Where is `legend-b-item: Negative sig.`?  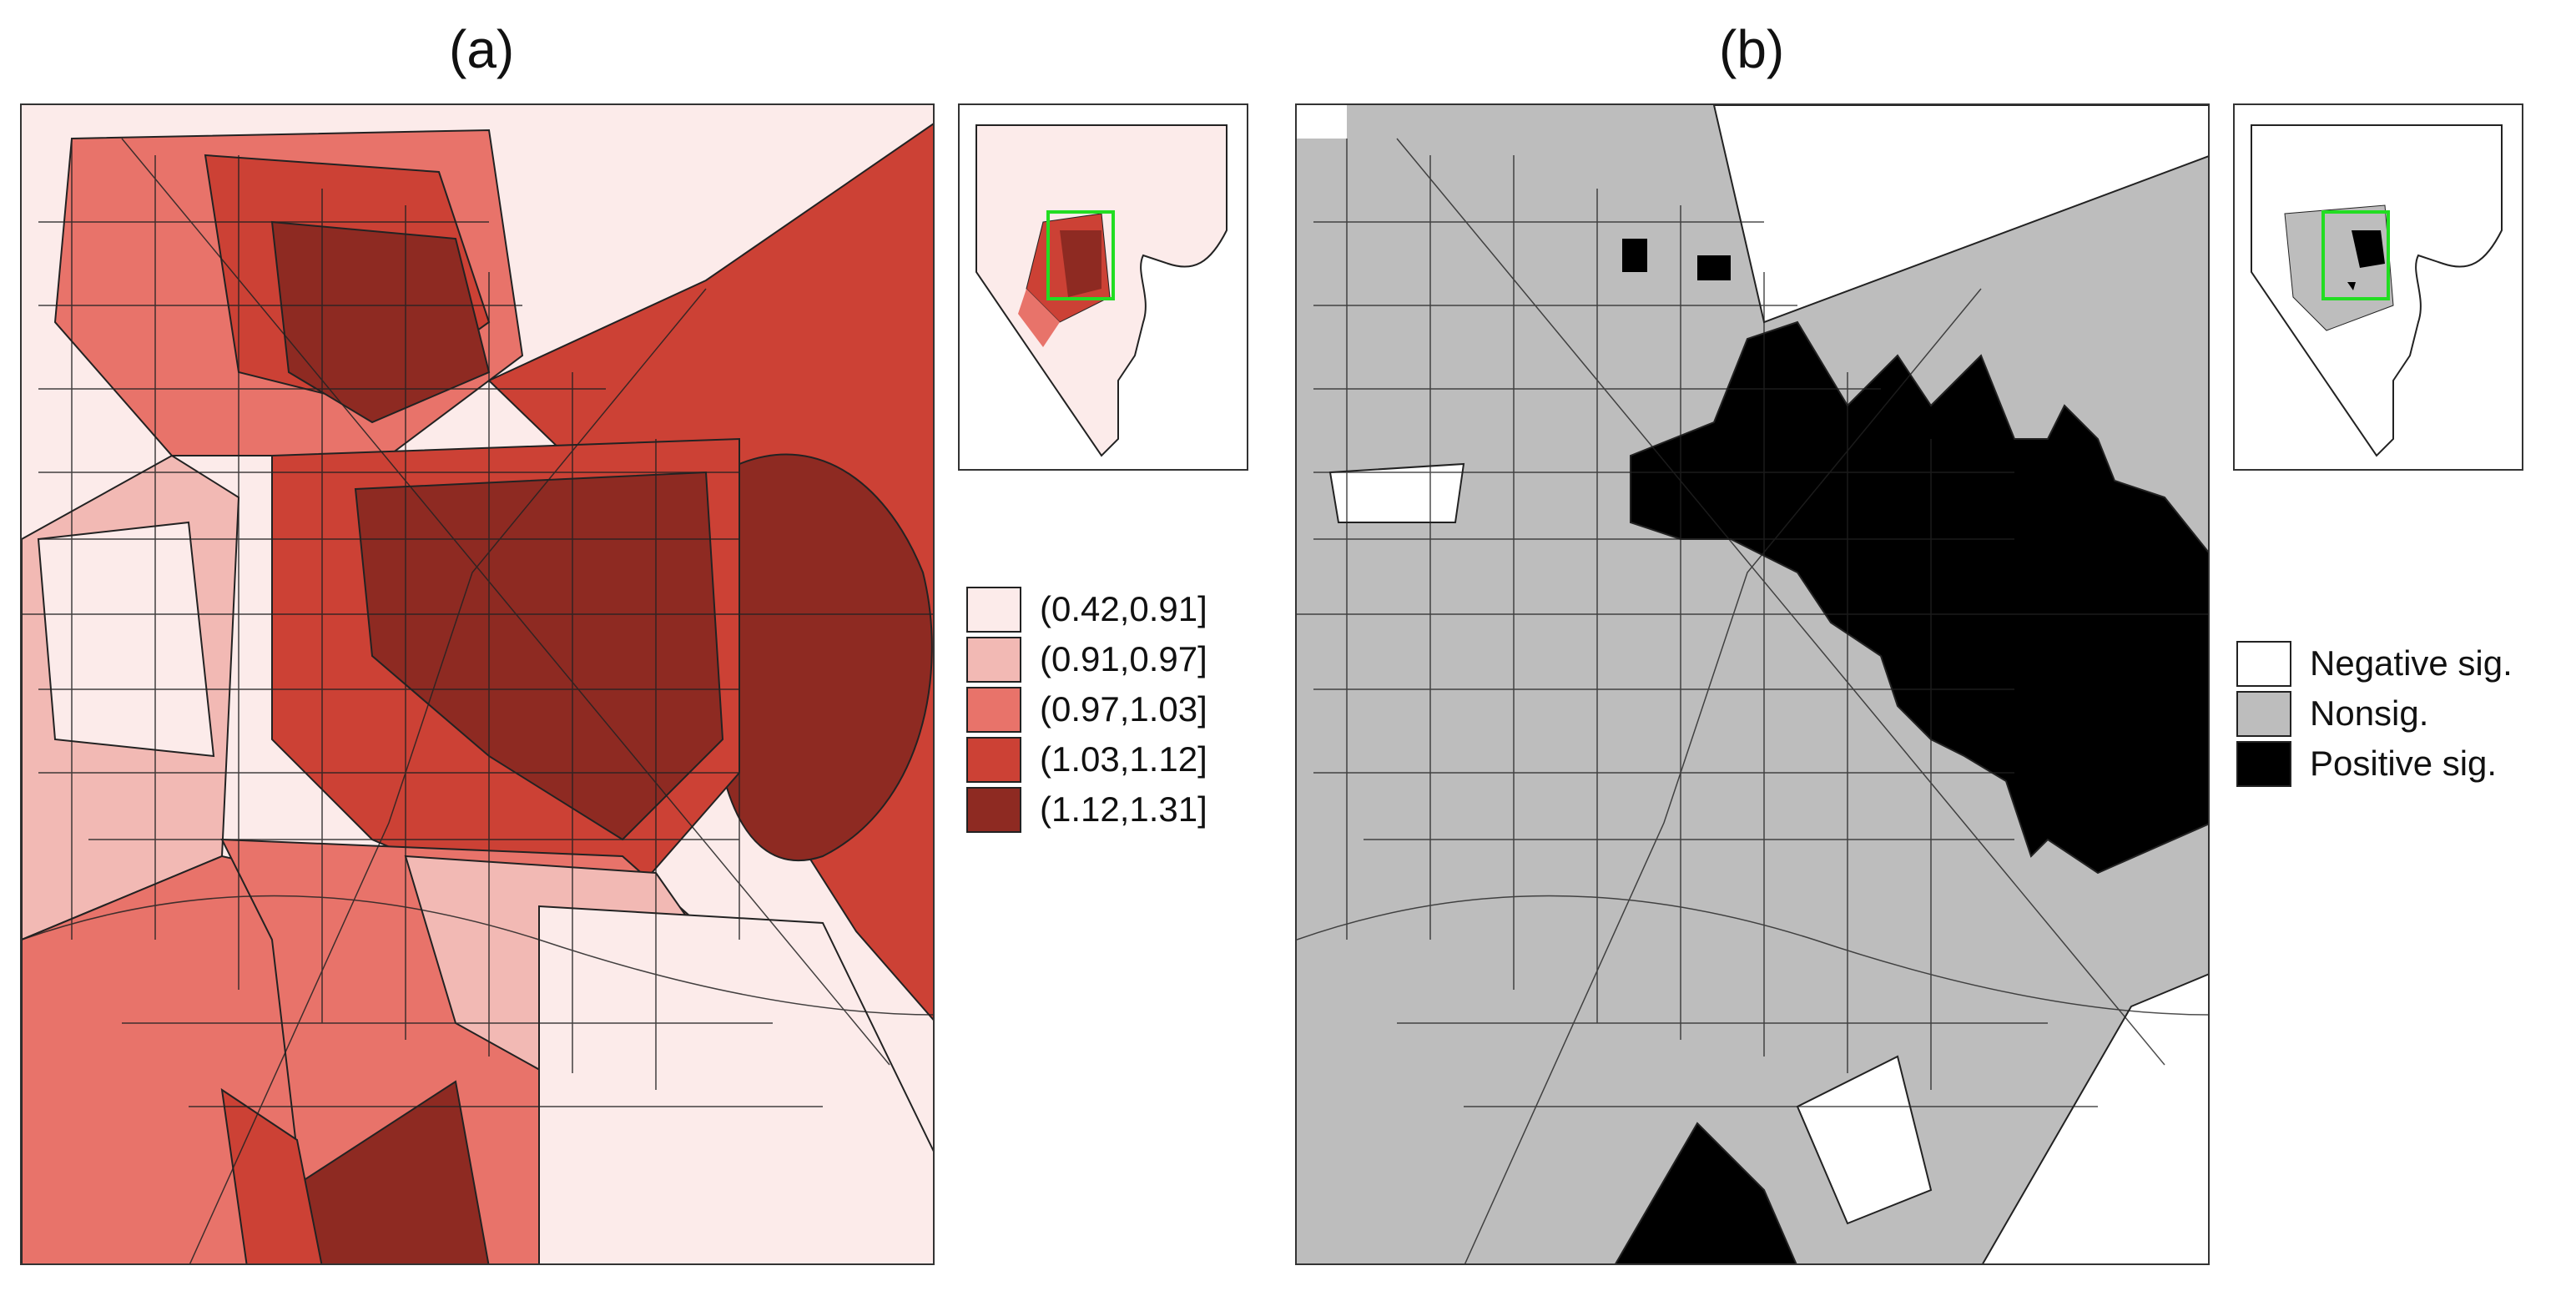
legend-b-item: Negative sig. is located at coordinates (2375, 663).